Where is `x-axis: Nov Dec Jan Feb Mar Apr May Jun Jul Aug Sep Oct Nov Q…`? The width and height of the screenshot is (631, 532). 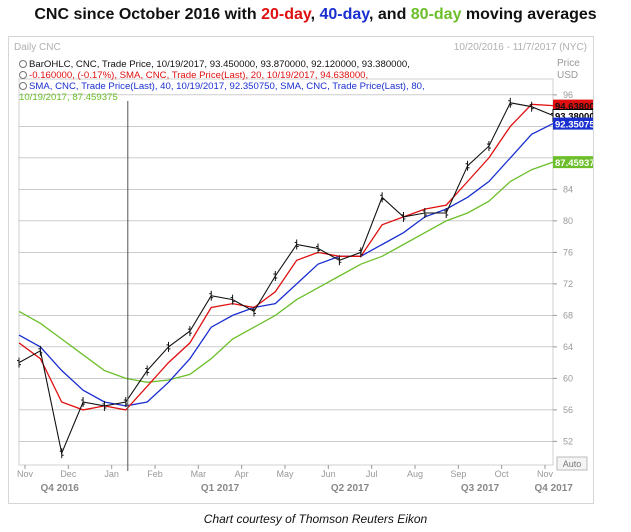
x-axis: Nov Dec Jan Feb Mar Apr May Jun Jul Aug Sep Oct Nov Q… is located at coordinates (295, 479).